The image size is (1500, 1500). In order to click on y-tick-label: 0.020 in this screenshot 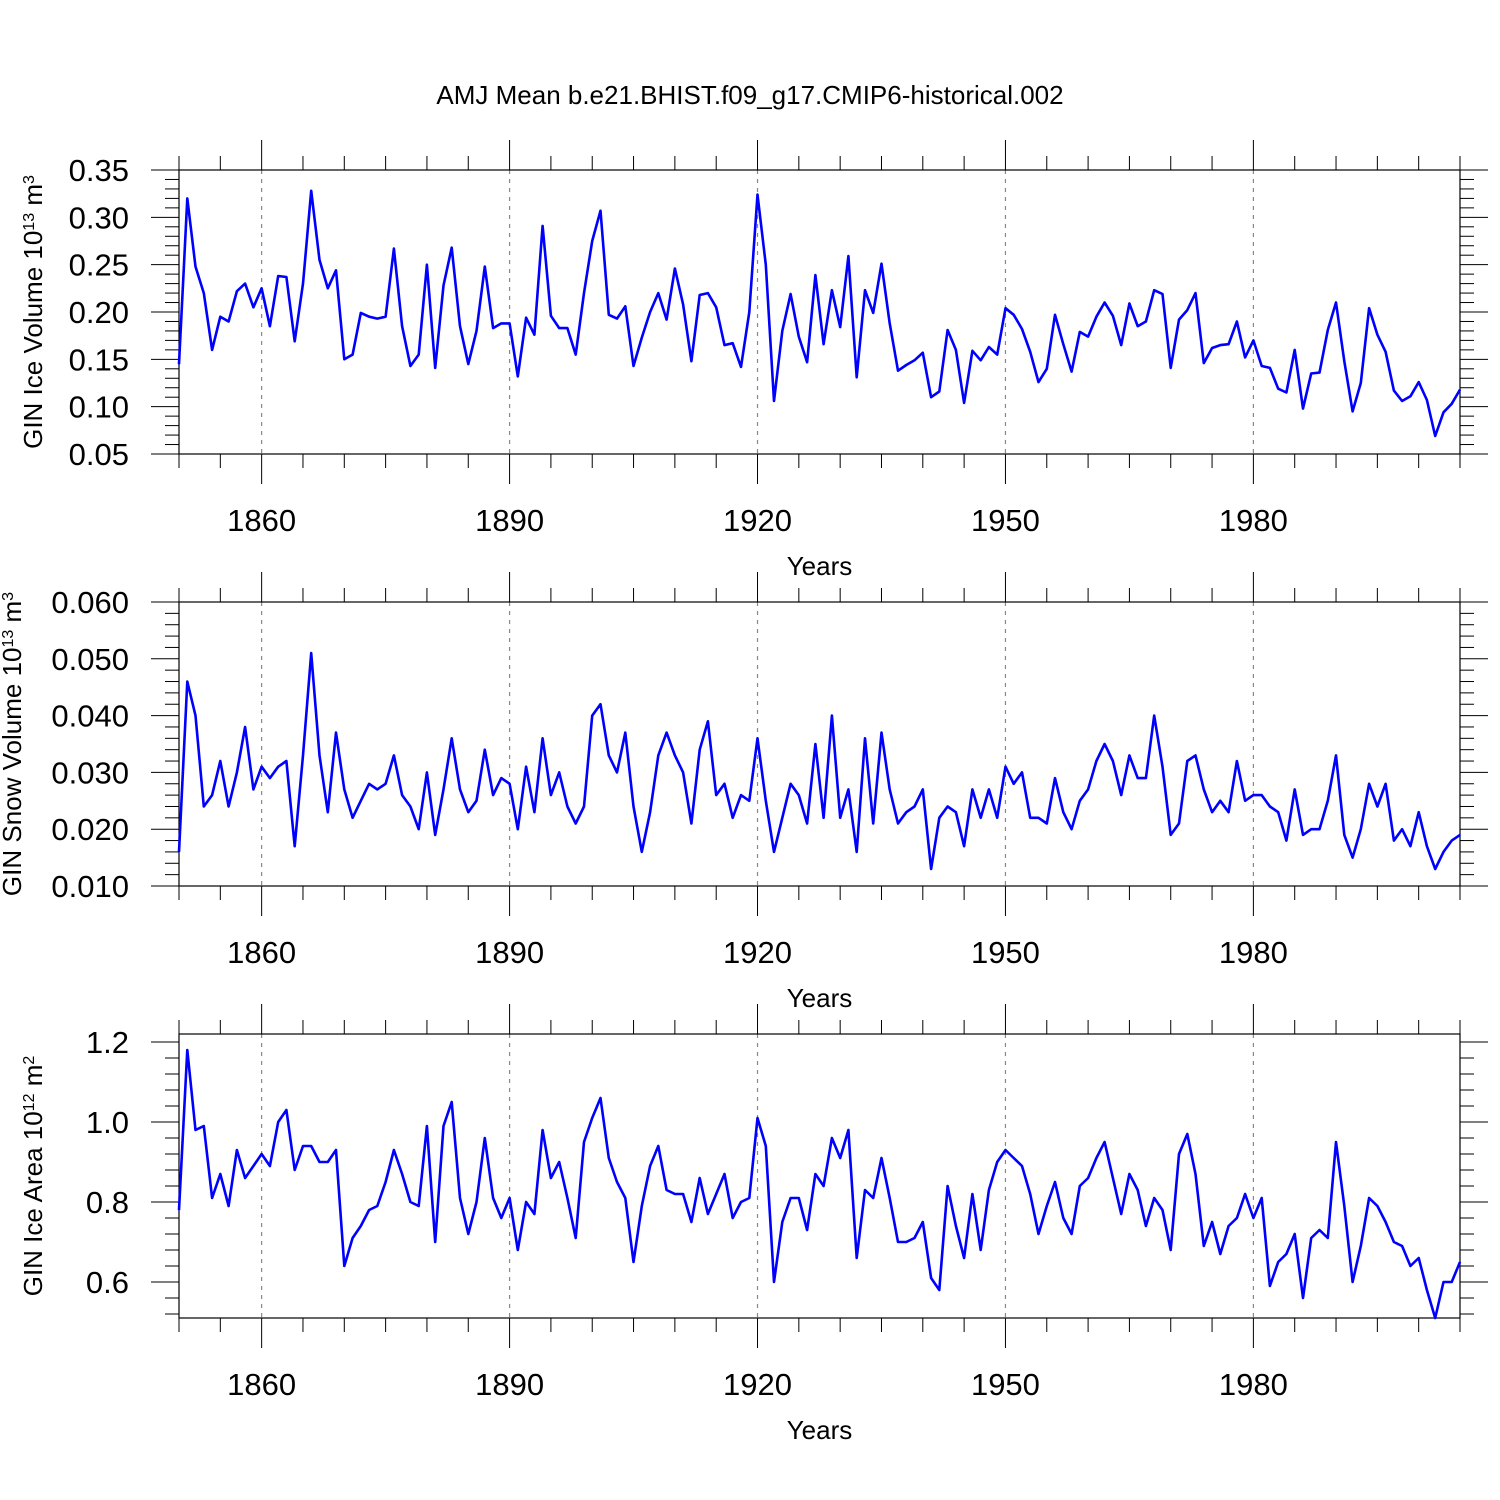, I will do `click(90, 829)`.